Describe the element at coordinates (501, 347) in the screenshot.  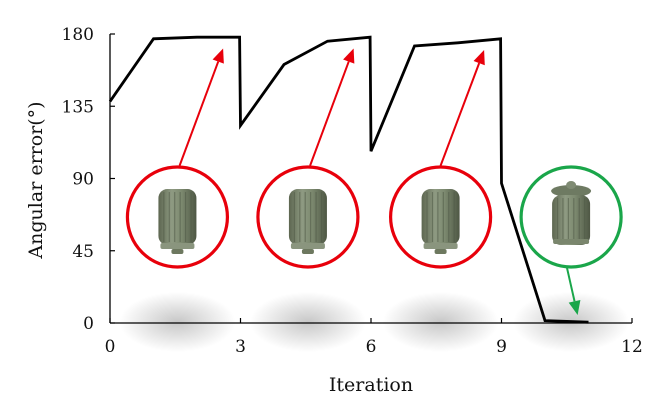
I see `x-tick-label: 9` at that location.